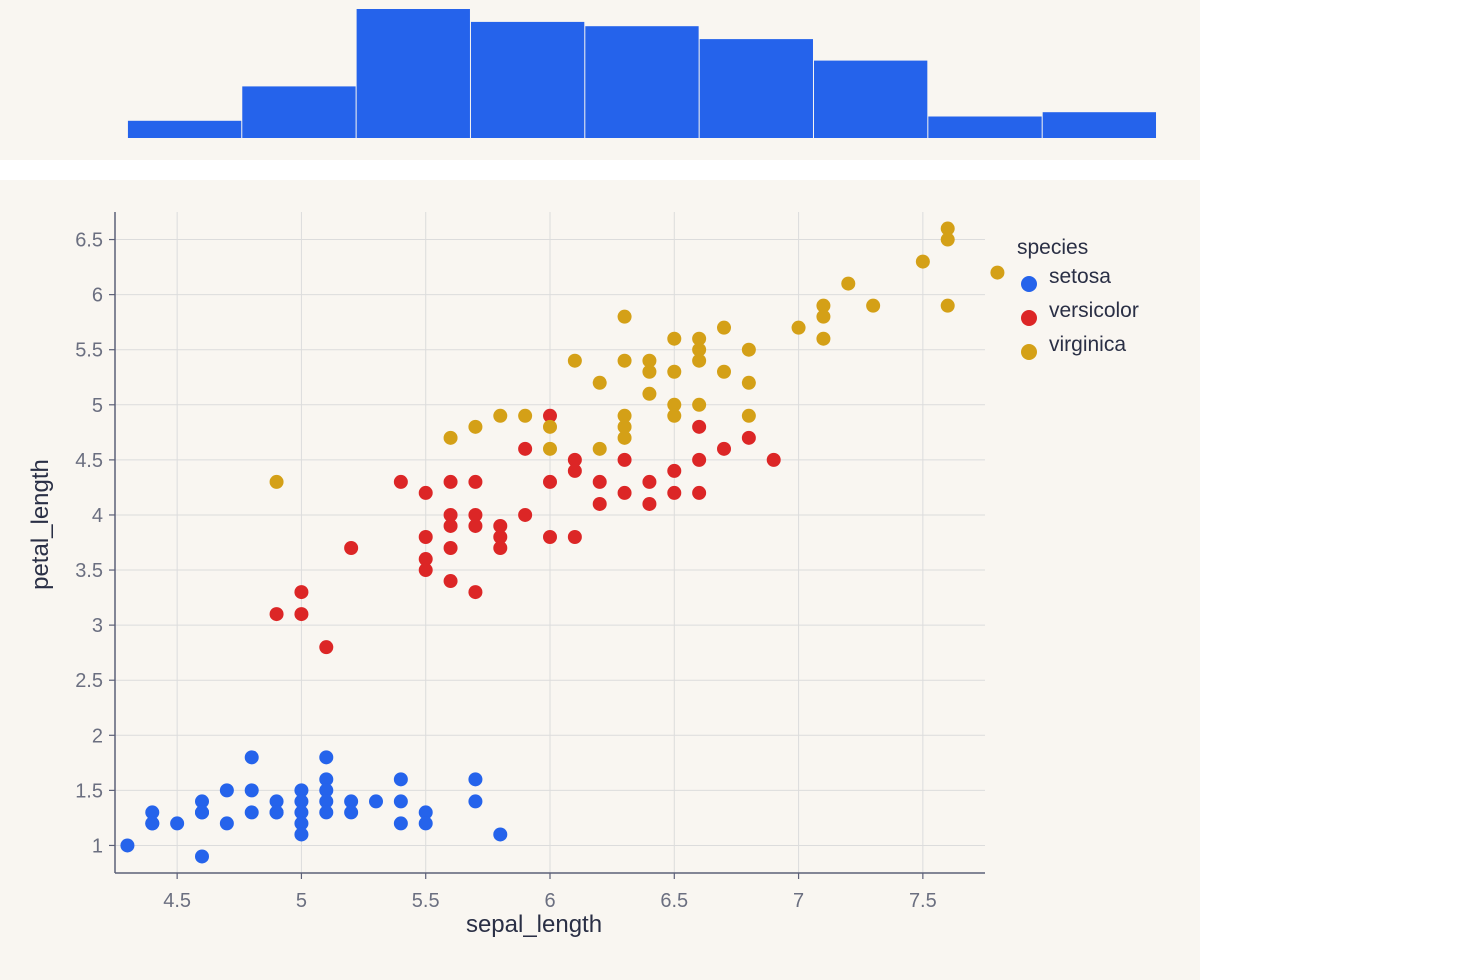 This screenshot has height=980, width=1460. What do you see at coordinates (89, 351) in the screenshot?
I see `y-tick-label: 5.5` at bounding box center [89, 351].